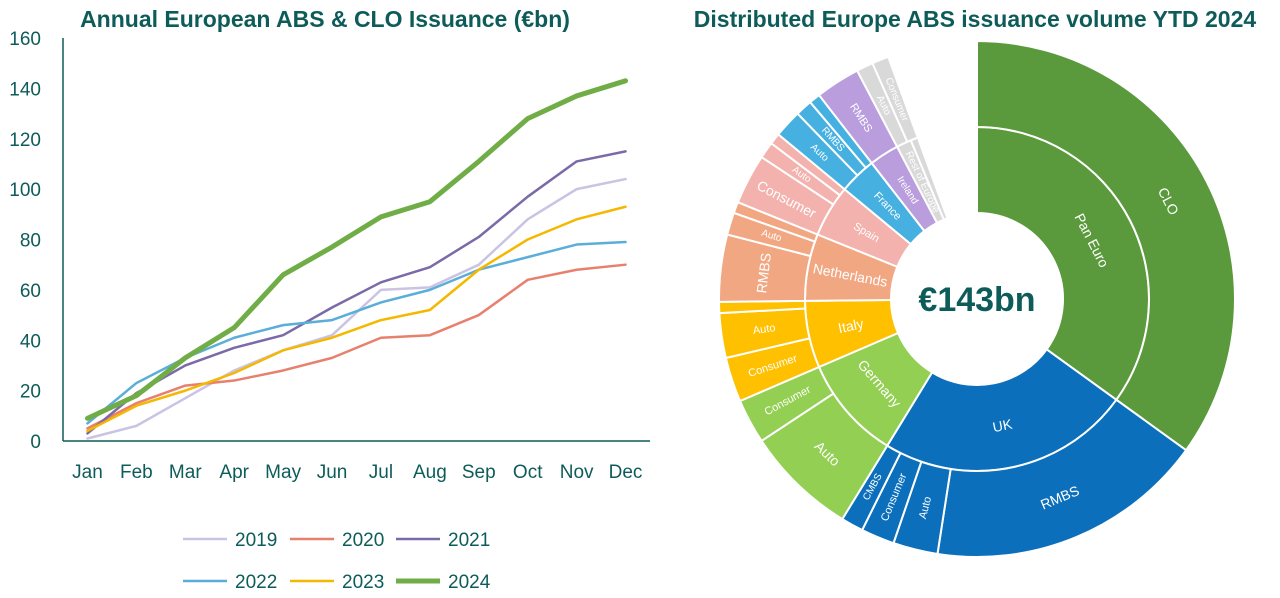  Describe the element at coordinates (381, 472) in the screenshot. I see `x-tick-label: Jul` at that location.